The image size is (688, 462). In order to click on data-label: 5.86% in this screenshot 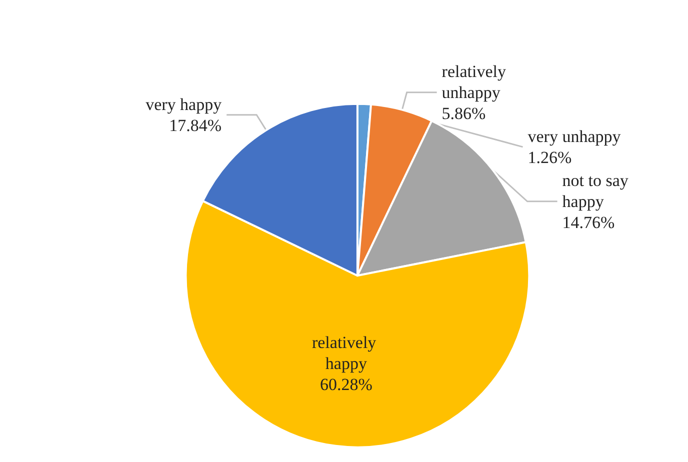, I will do `click(464, 113)`.